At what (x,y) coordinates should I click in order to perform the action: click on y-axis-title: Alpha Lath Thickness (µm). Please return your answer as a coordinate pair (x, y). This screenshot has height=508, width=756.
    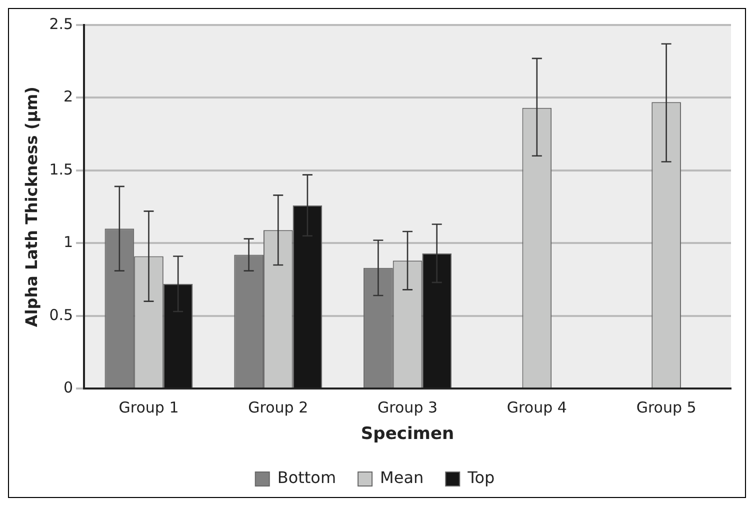
    Looking at the image, I should click on (31, 207).